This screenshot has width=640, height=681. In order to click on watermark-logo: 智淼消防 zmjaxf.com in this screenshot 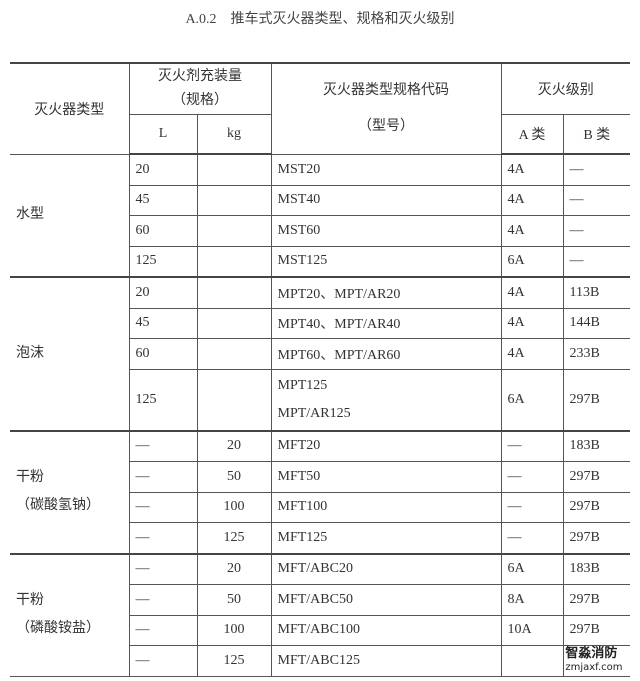, I will do `click(593, 661)`.